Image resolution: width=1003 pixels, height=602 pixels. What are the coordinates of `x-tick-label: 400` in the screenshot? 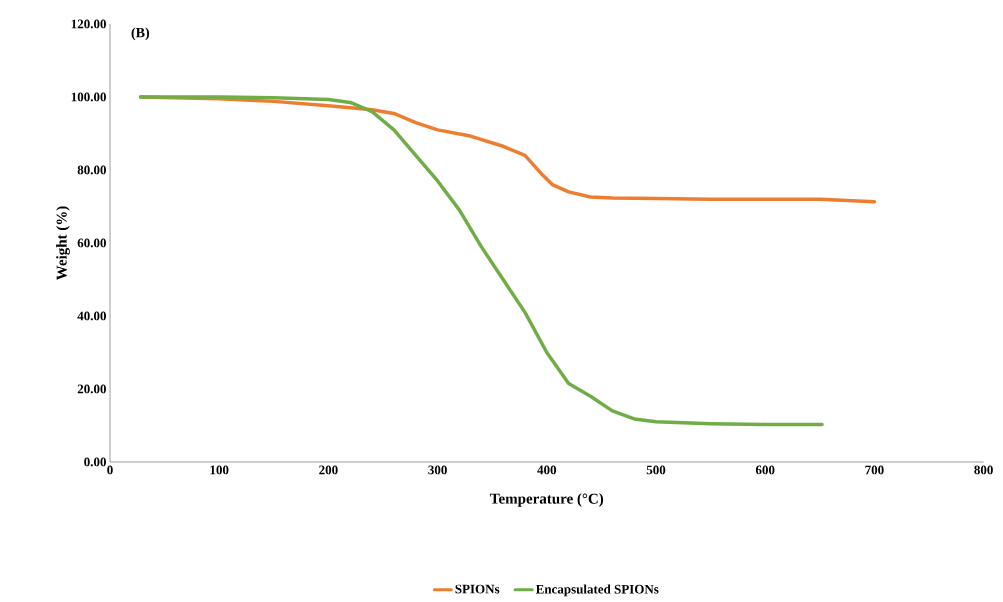 It's located at (547, 470).